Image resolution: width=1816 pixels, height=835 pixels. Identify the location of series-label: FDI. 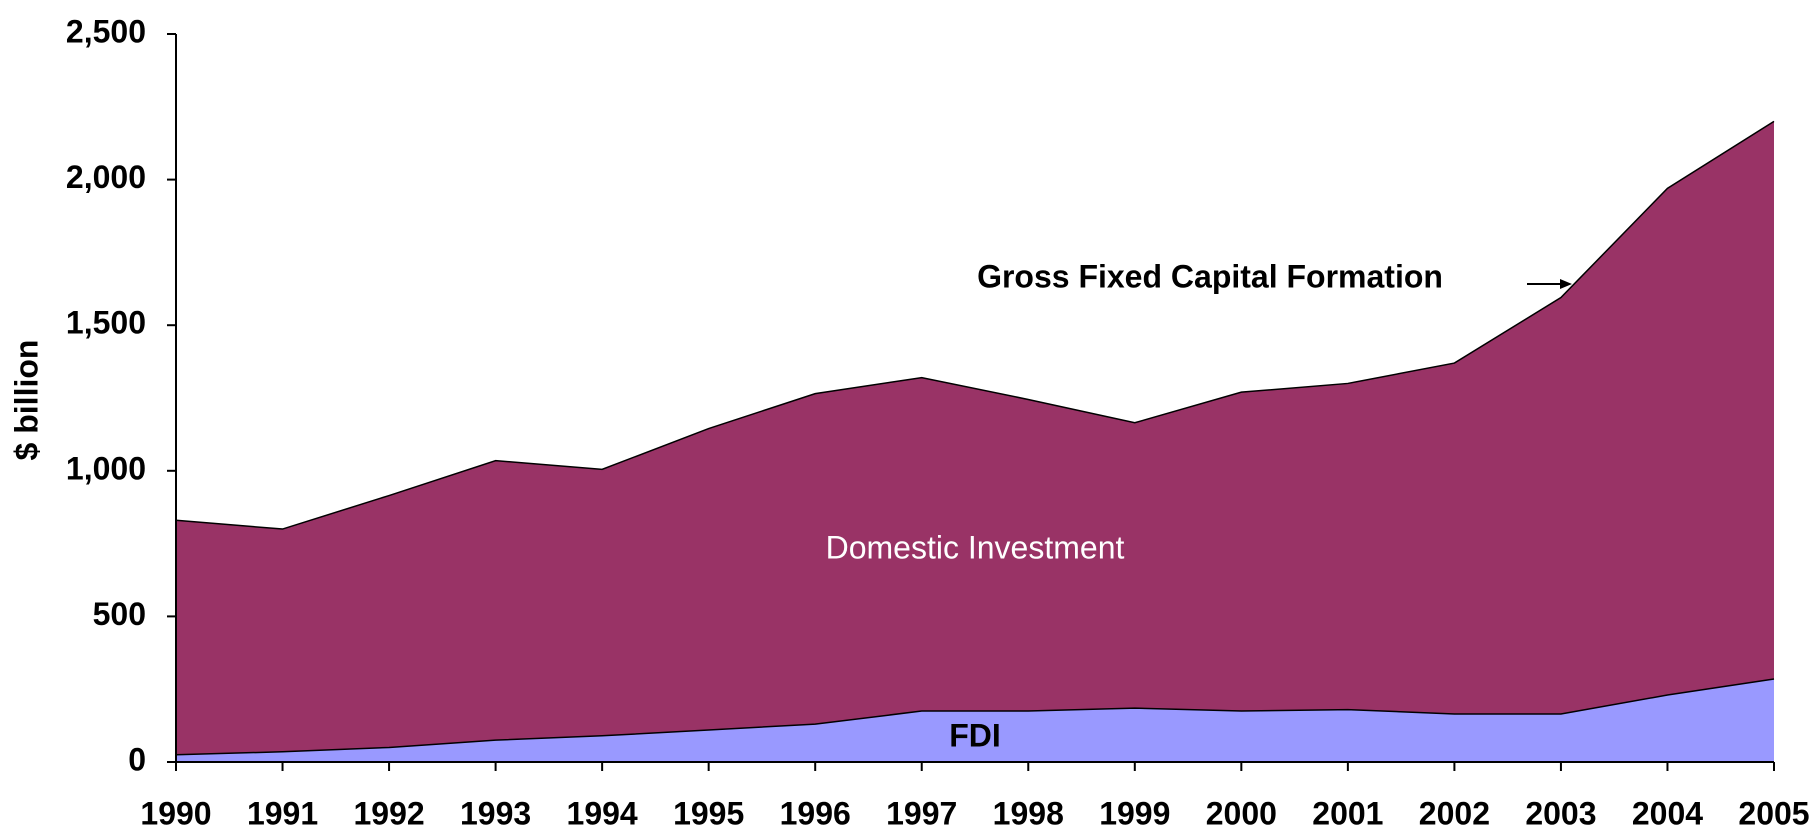
(975, 735).